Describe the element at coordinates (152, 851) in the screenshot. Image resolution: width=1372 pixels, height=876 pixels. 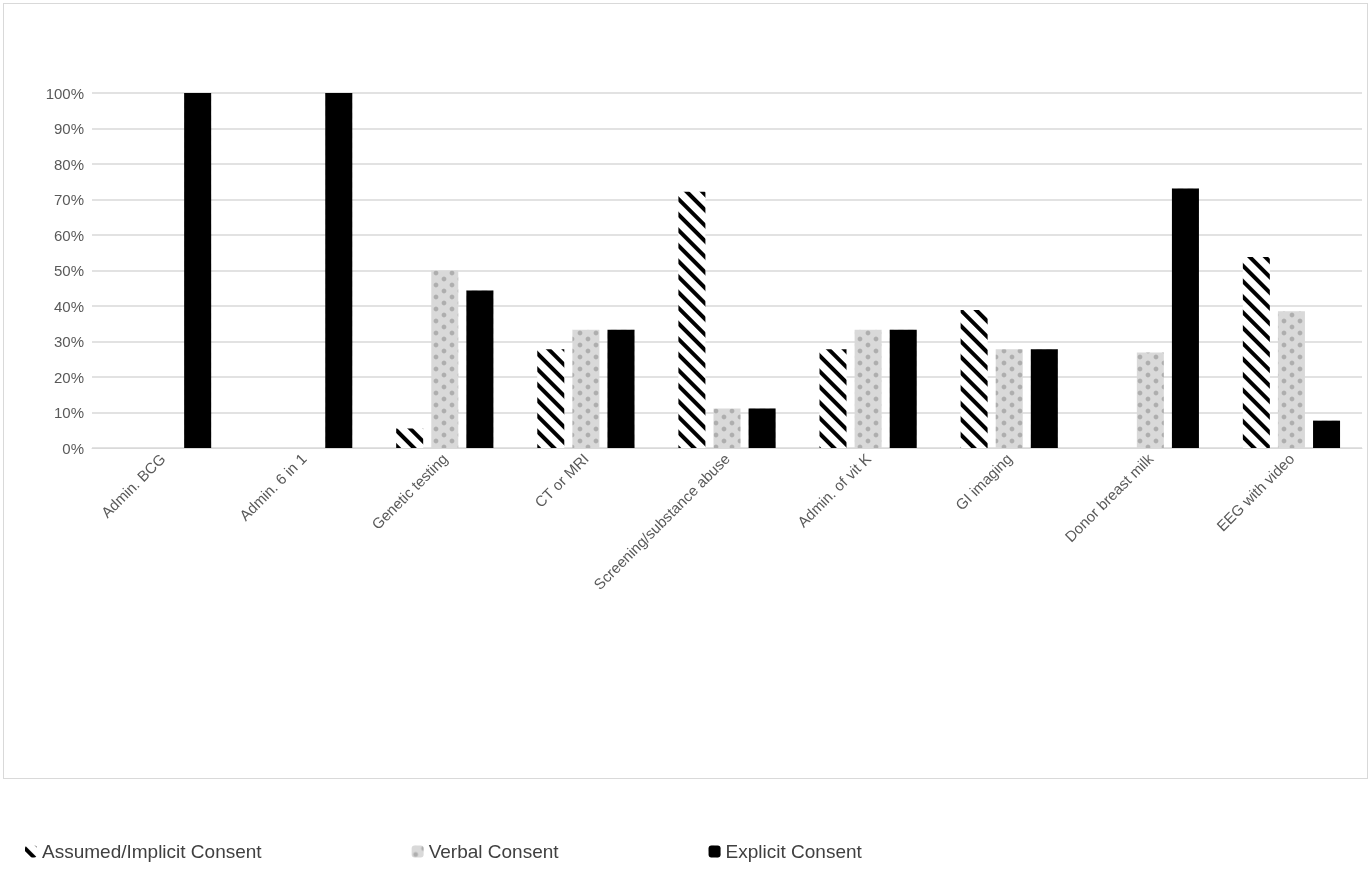
I see `legend-label: Assumed/Implicit Consent` at that location.